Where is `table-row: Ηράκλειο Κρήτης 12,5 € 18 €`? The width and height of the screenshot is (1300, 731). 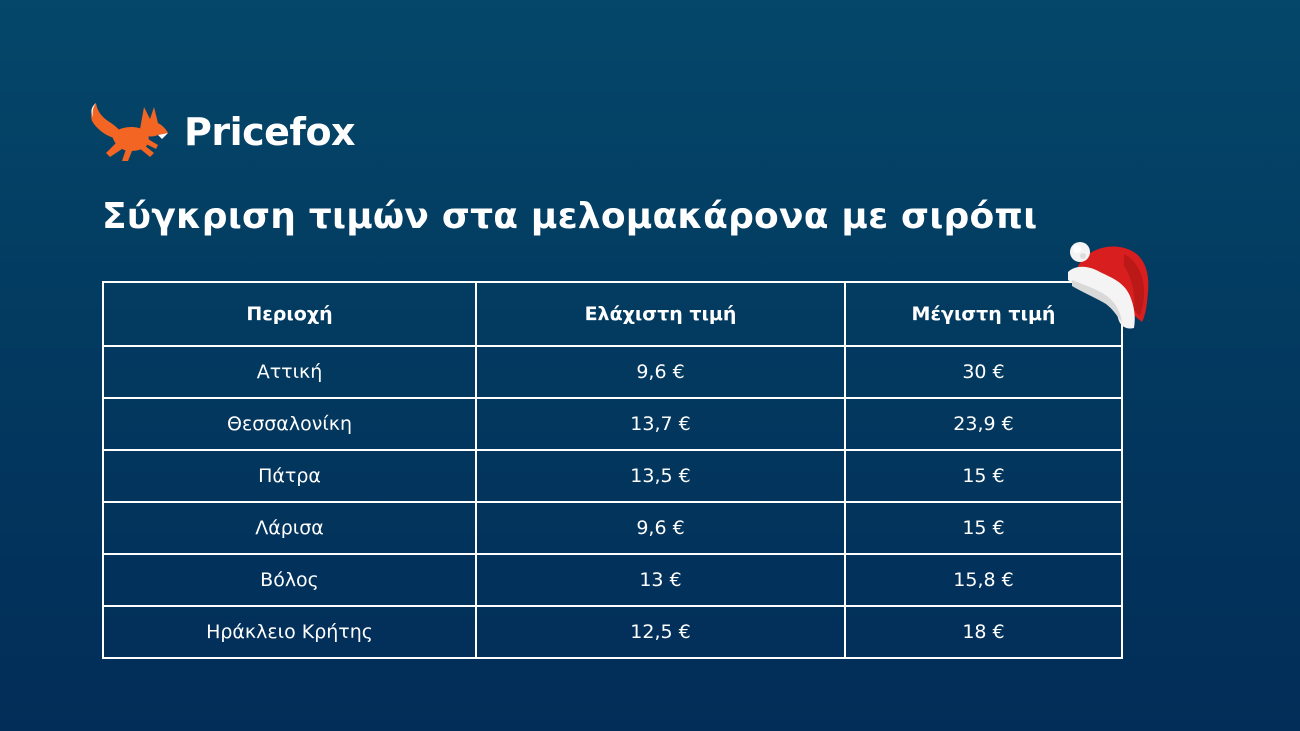 table-row: Ηράκλειο Κρήτης 12,5 € 18 € is located at coordinates (612, 632).